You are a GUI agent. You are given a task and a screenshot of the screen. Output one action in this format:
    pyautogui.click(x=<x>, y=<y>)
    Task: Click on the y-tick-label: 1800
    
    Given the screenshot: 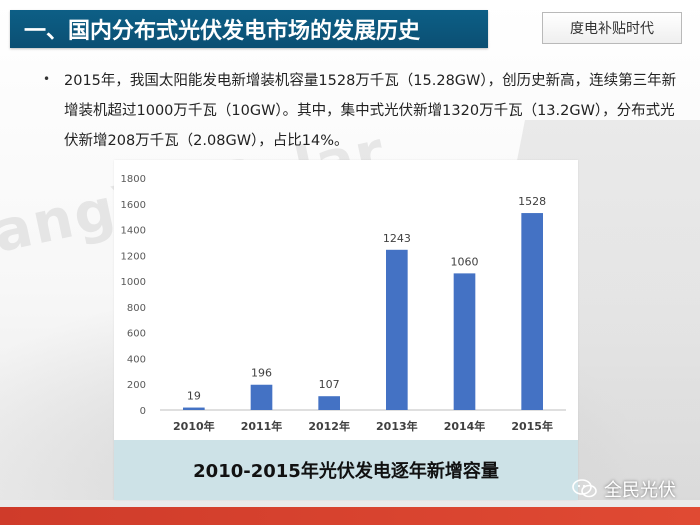 What is the action you would take?
    pyautogui.click(x=133, y=179)
    